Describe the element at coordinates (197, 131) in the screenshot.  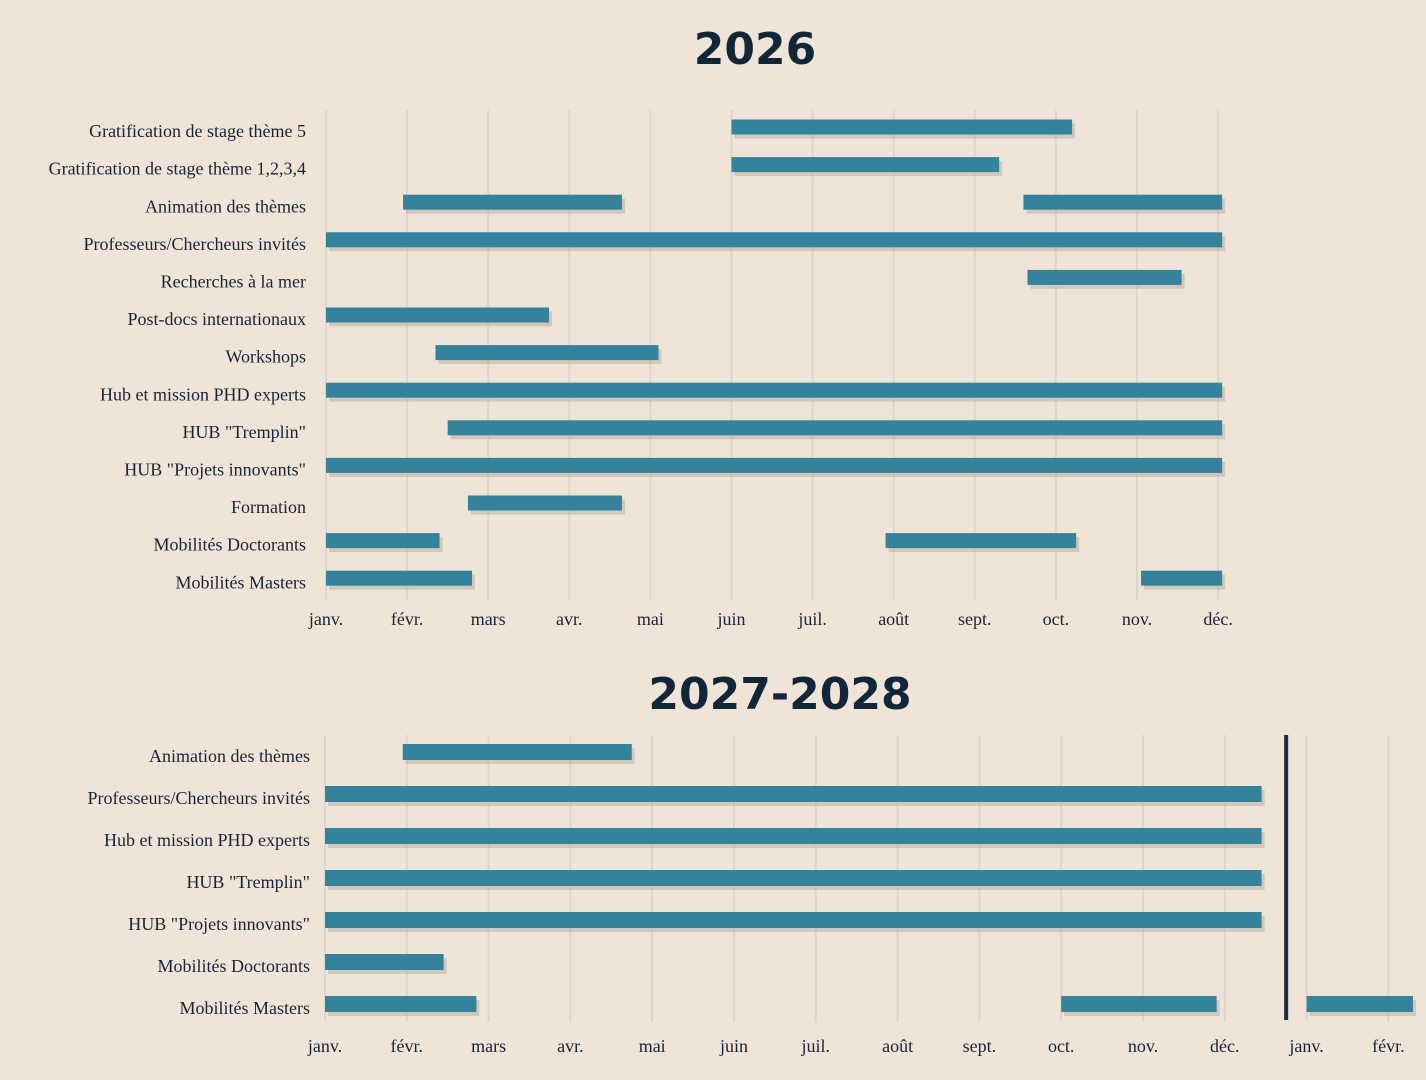
I see `task-label: Gratification de stage thème 5` at that location.